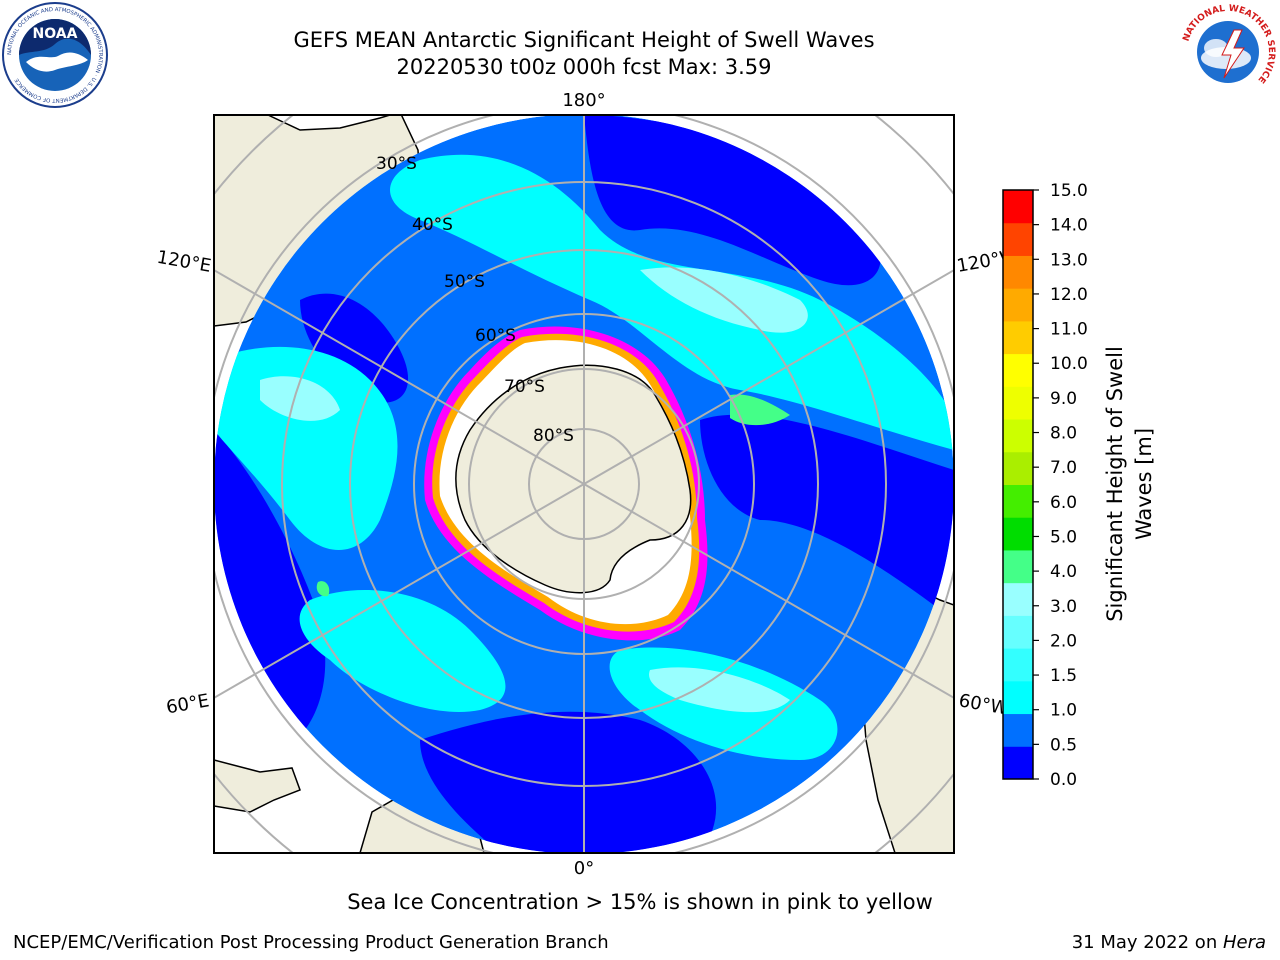  I want to click on colorbar-tick-label: 9.0, so click(1063, 399).